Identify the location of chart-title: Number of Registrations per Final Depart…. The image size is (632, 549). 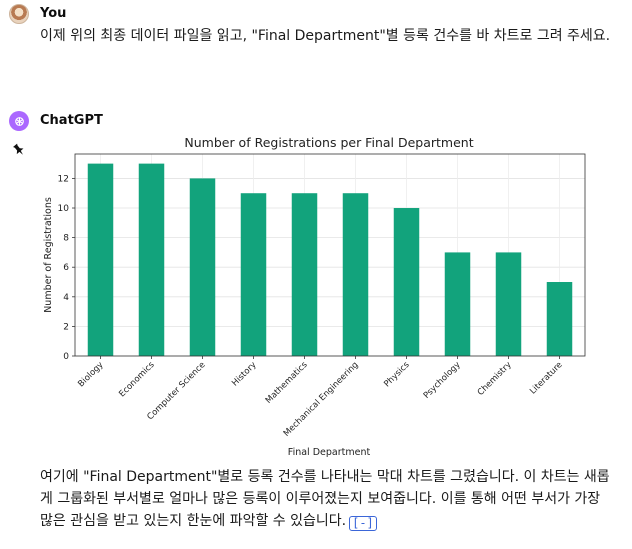
(328, 142).